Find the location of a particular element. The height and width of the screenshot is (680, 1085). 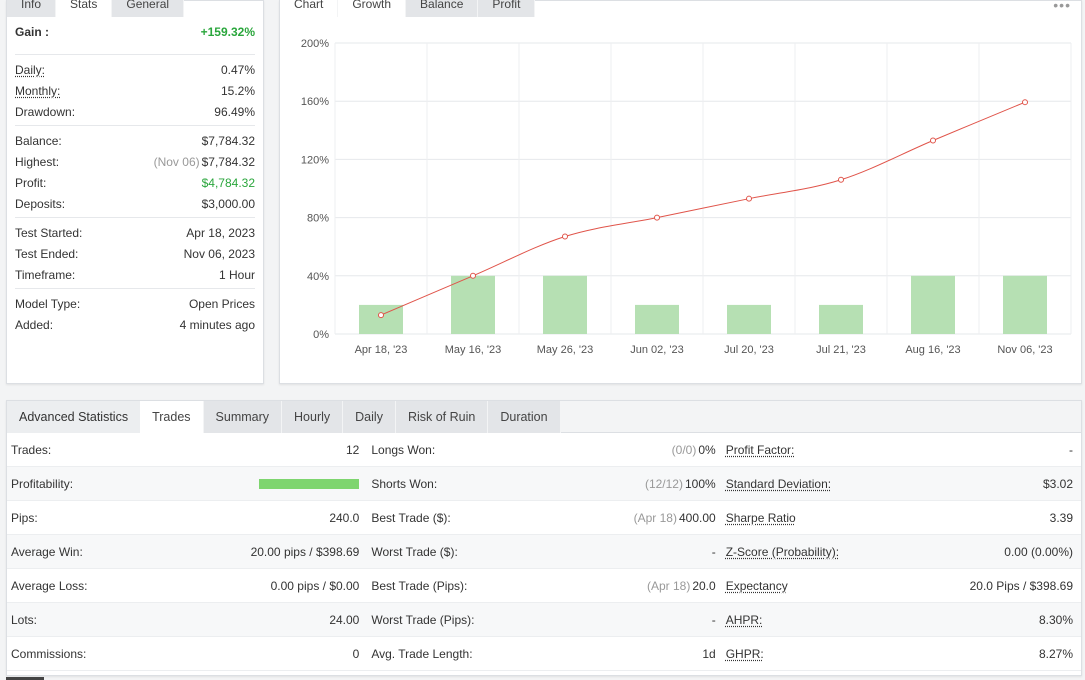

chart-tabs: Chart Growth Balance Profit is located at coordinates (408, 8).